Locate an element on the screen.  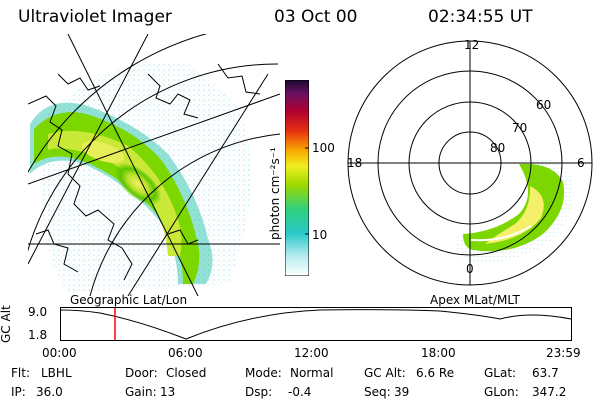
info-dsp-value: -0.4 is located at coordinates (300, 392).